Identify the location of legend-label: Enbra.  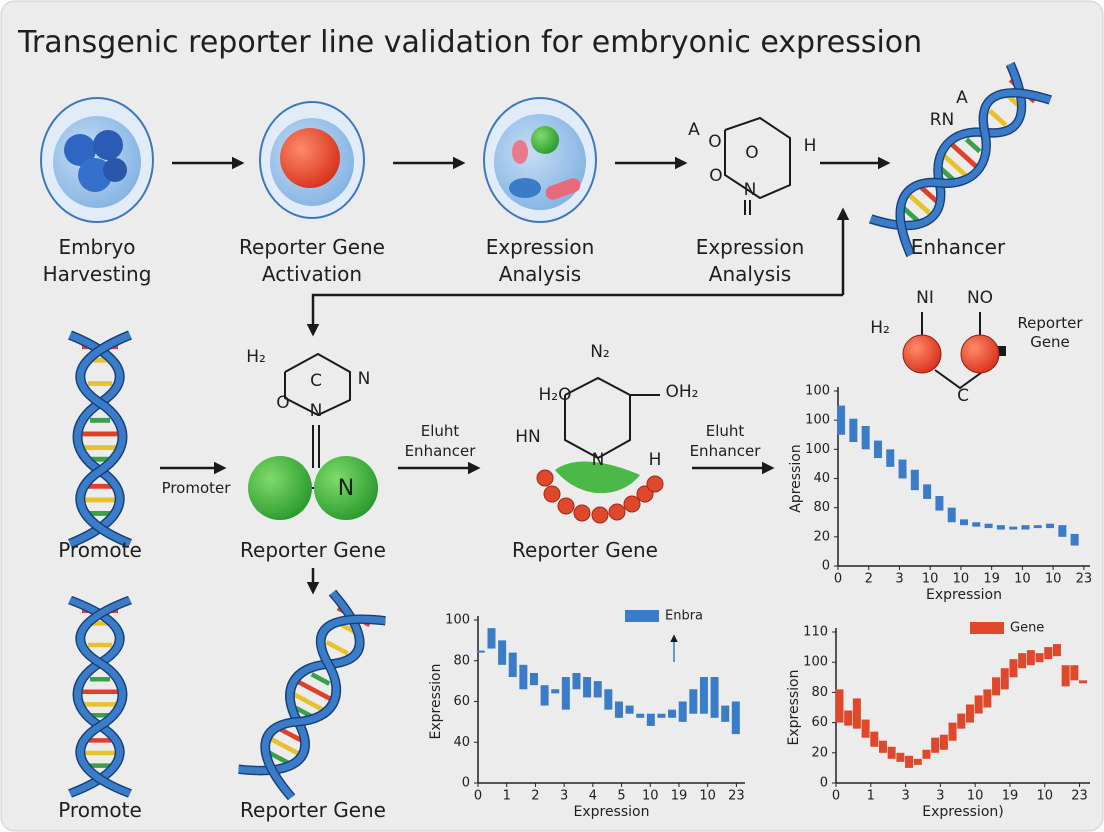
(684, 616).